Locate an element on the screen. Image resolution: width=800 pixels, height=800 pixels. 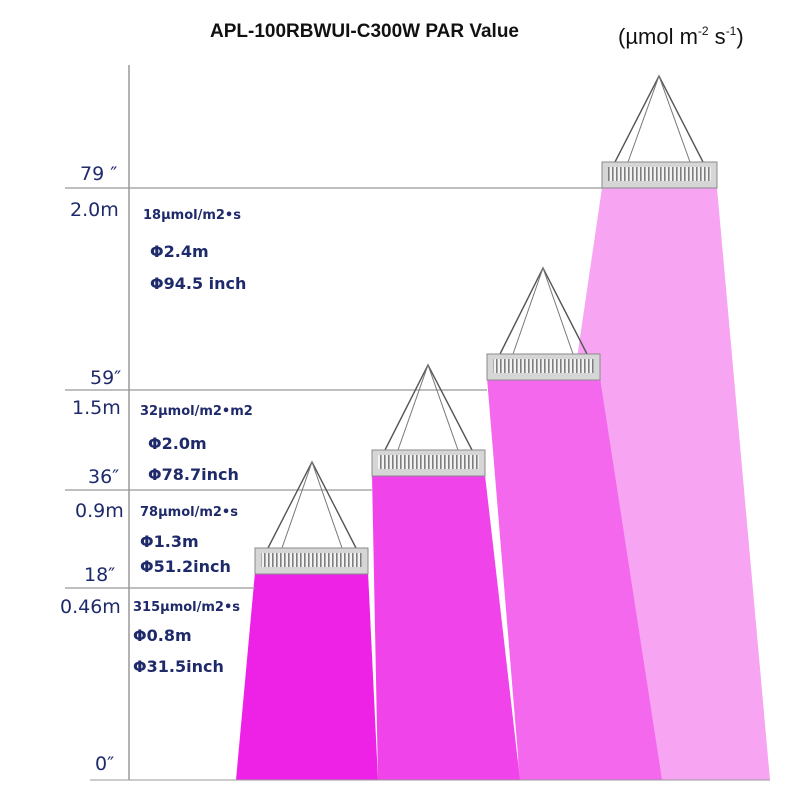
diameter-m-0-9m: Φ1.3m is located at coordinates (169, 541).